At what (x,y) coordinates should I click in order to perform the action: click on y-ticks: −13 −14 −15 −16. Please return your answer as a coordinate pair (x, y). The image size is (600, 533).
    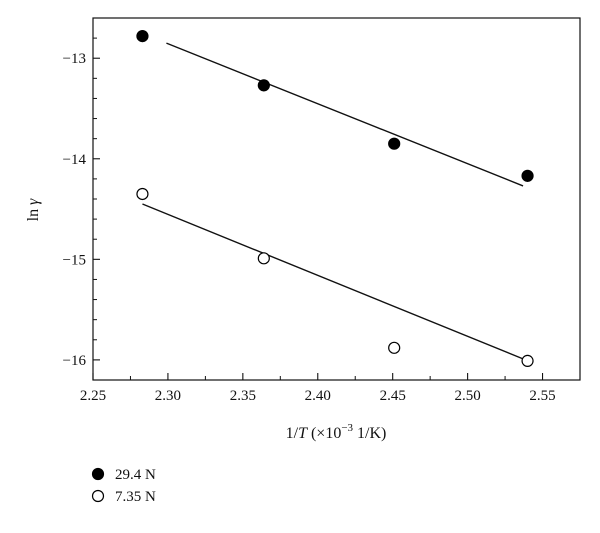
    Looking at the image, I should click on (81, 199).